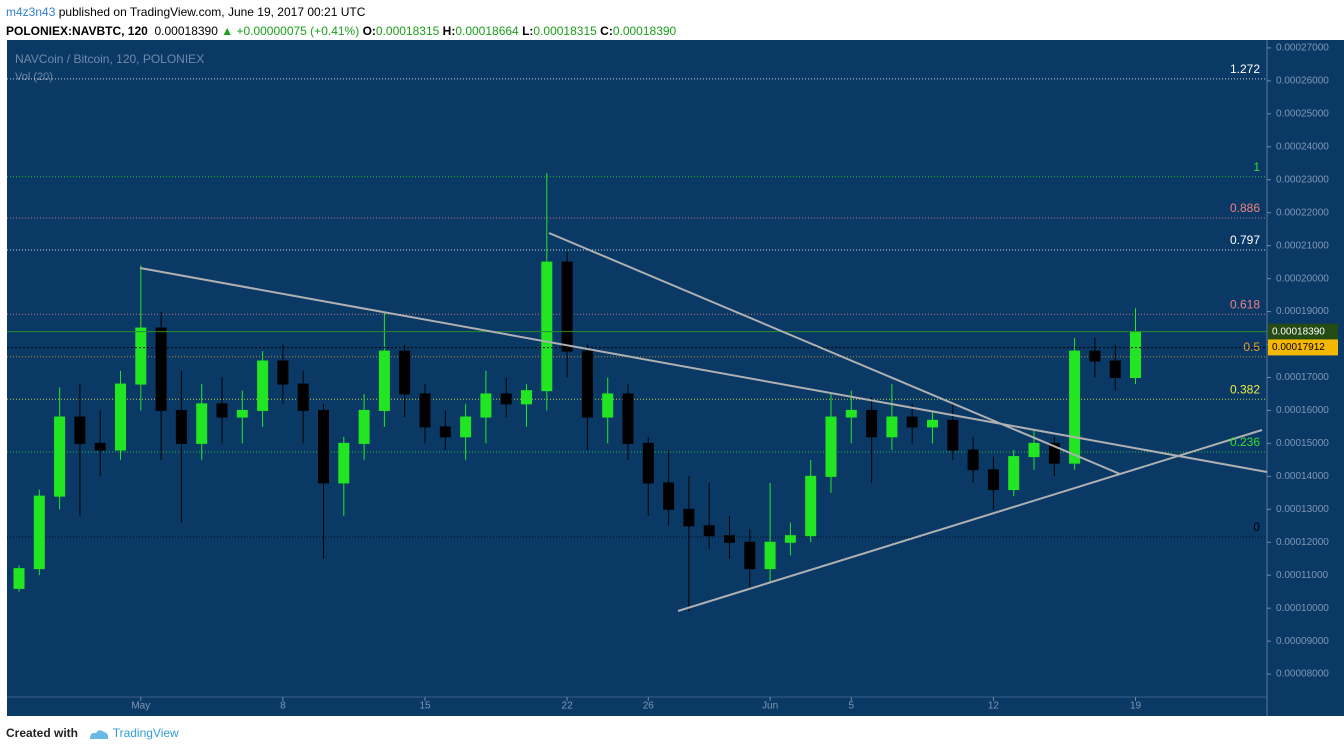  What do you see at coordinates (834, 353) in the screenshot?
I see `trendline` at bounding box center [834, 353].